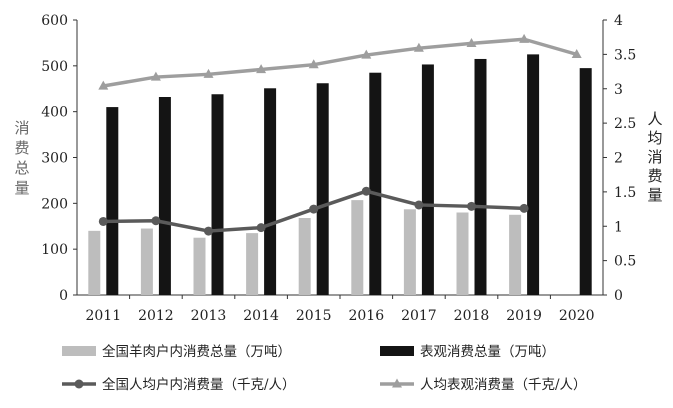 This screenshot has height=408, width=673. What do you see at coordinates (577, 316) in the screenshot?
I see `x-tick-label: 2020` at bounding box center [577, 316].